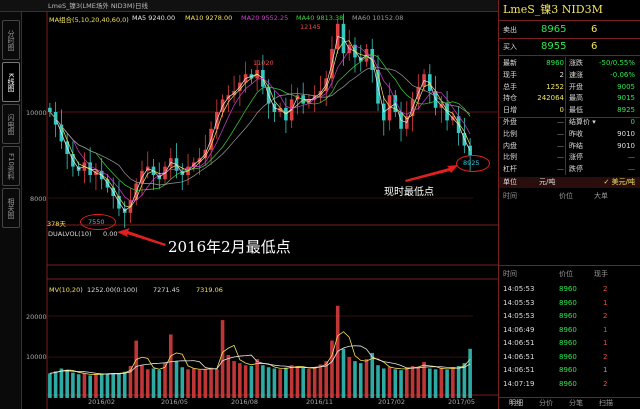 This screenshot has height=409, width=640. I want to click on field-label: 结算价 ▾, so click(582, 122).